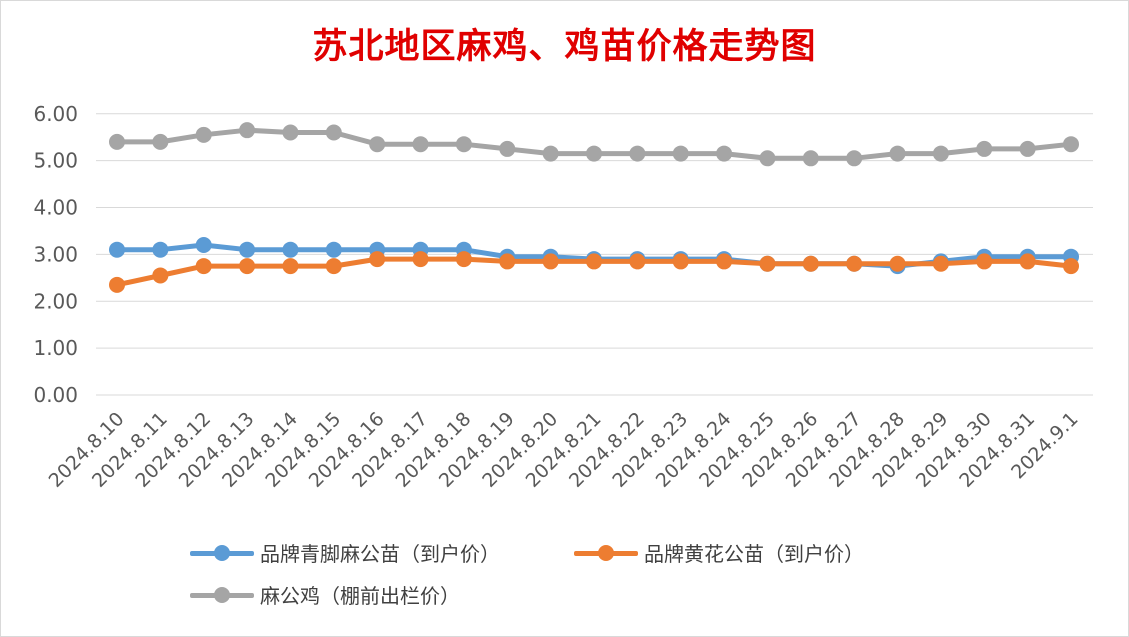 The width and height of the screenshot is (1129, 637). What do you see at coordinates (55, 208) in the screenshot?
I see `y-tick-label-4: 4.00` at bounding box center [55, 208].